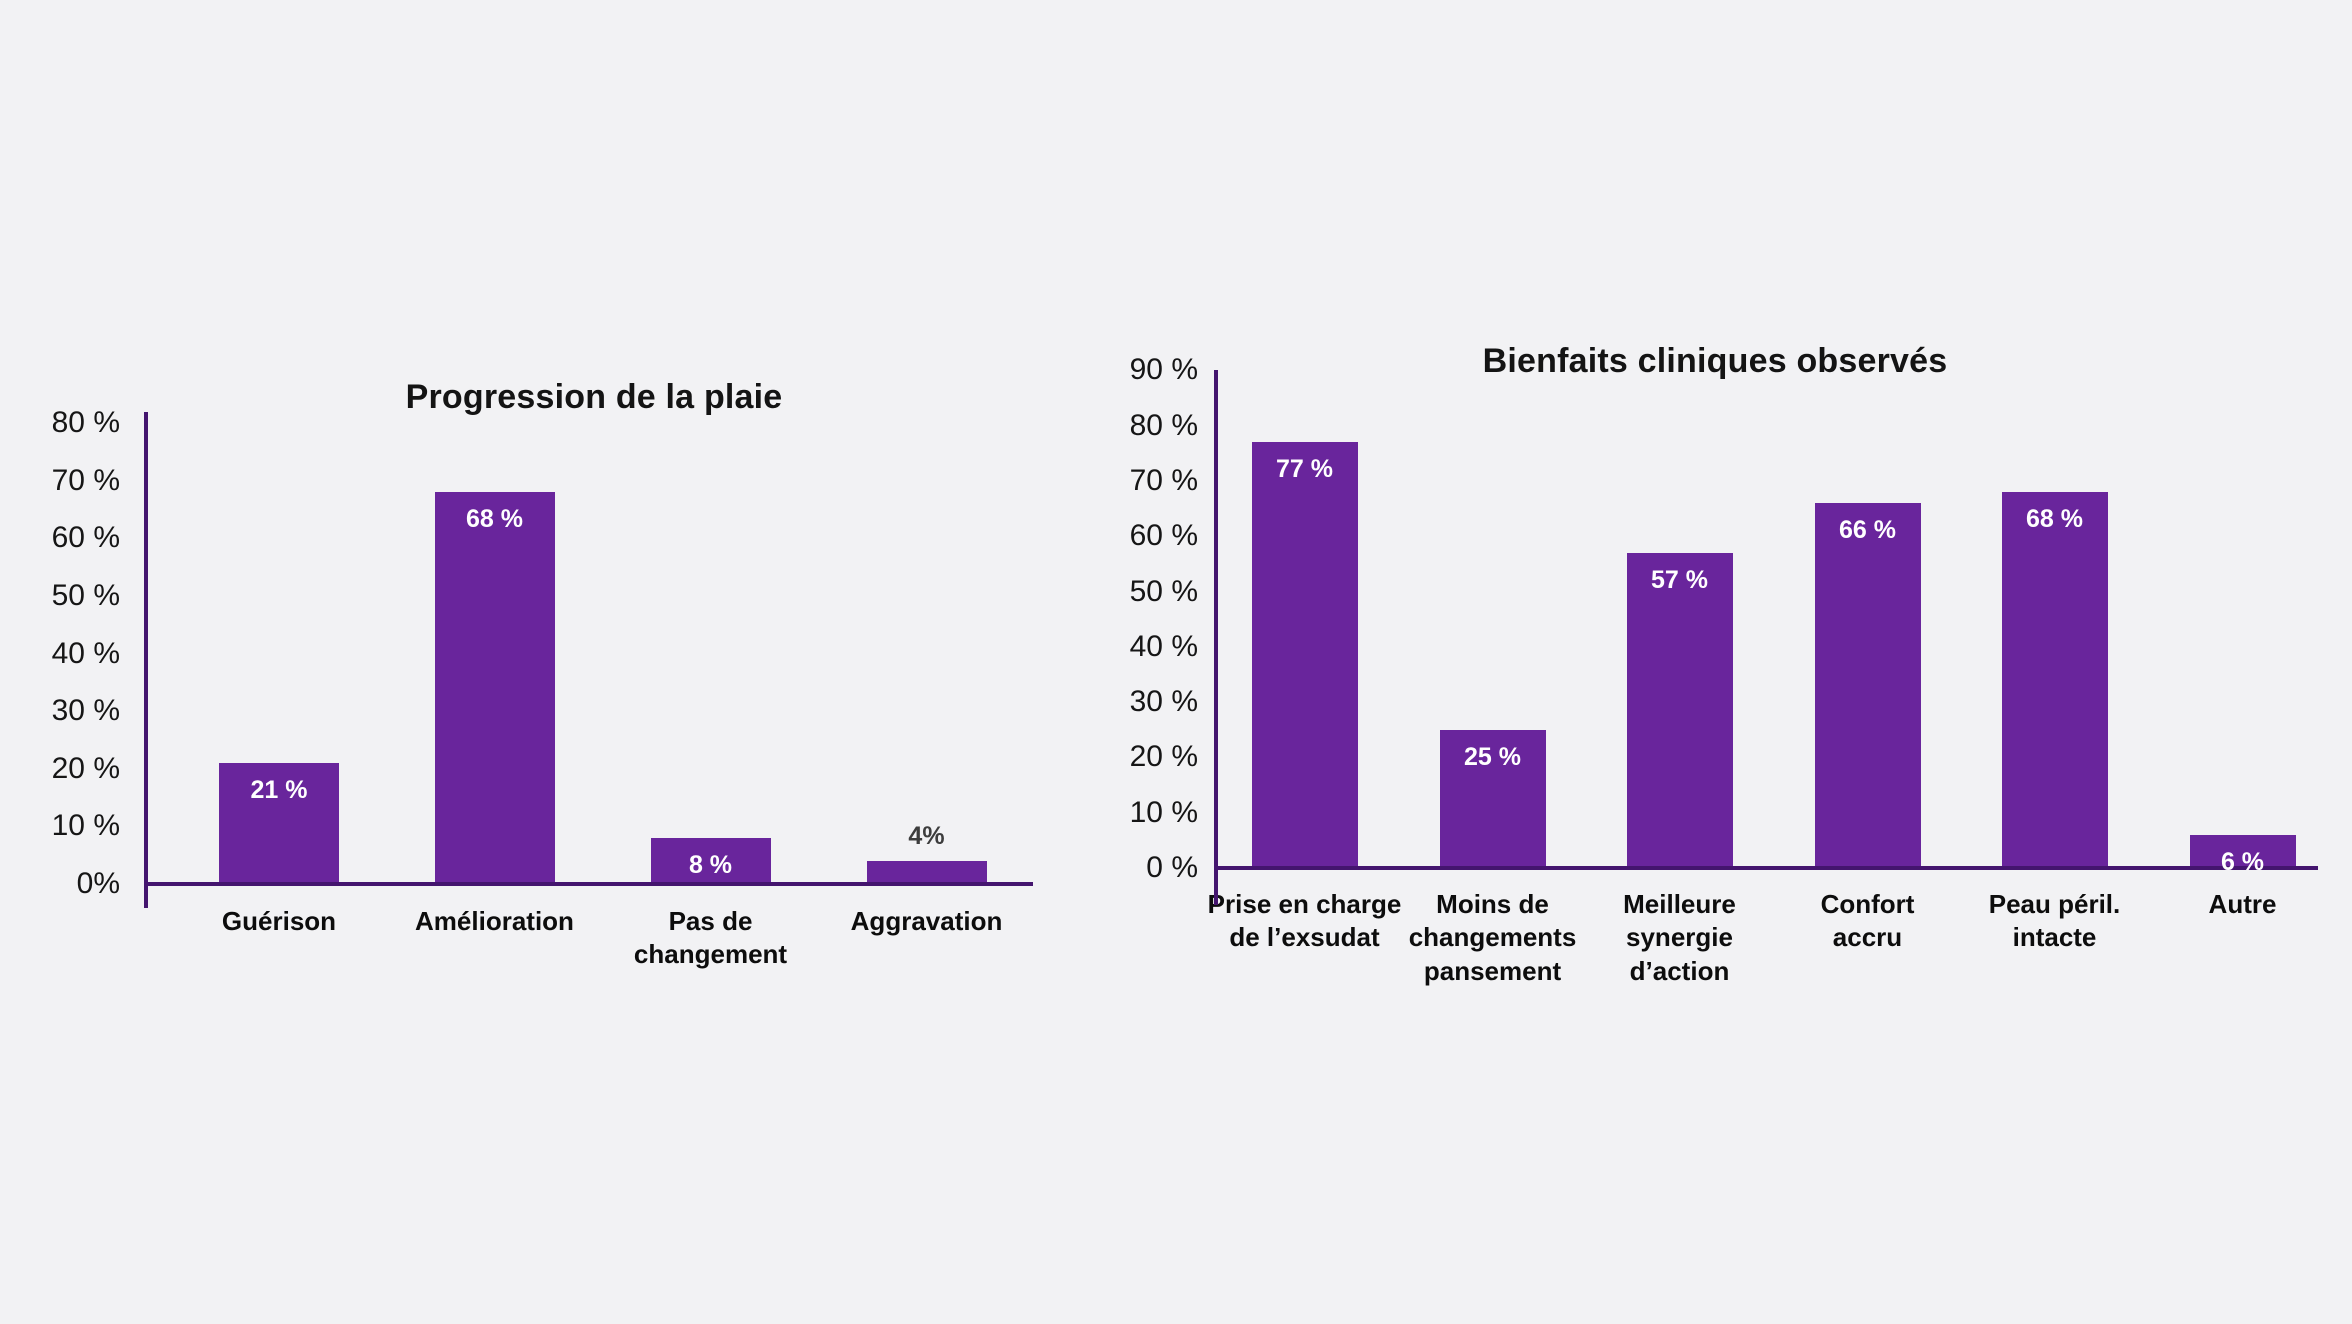 The width and height of the screenshot is (2352, 1324). What do you see at coordinates (926, 835) in the screenshot?
I see `bar-value-label: 4%` at bounding box center [926, 835].